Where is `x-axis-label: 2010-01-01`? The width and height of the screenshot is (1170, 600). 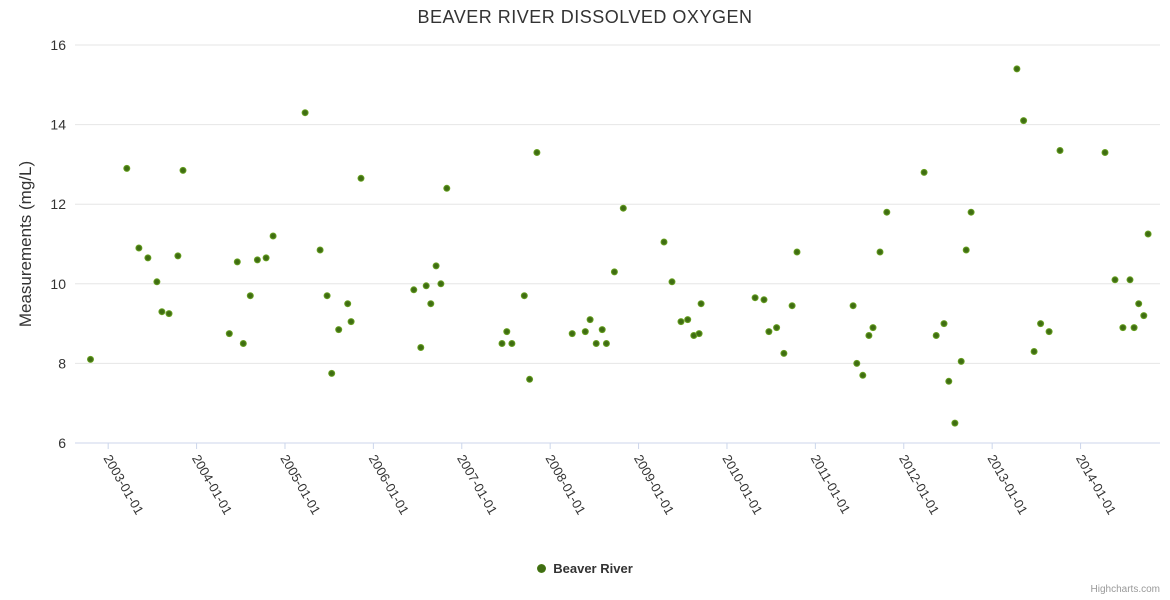 x-axis-label: 2010-01-01 is located at coordinates (742, 484).